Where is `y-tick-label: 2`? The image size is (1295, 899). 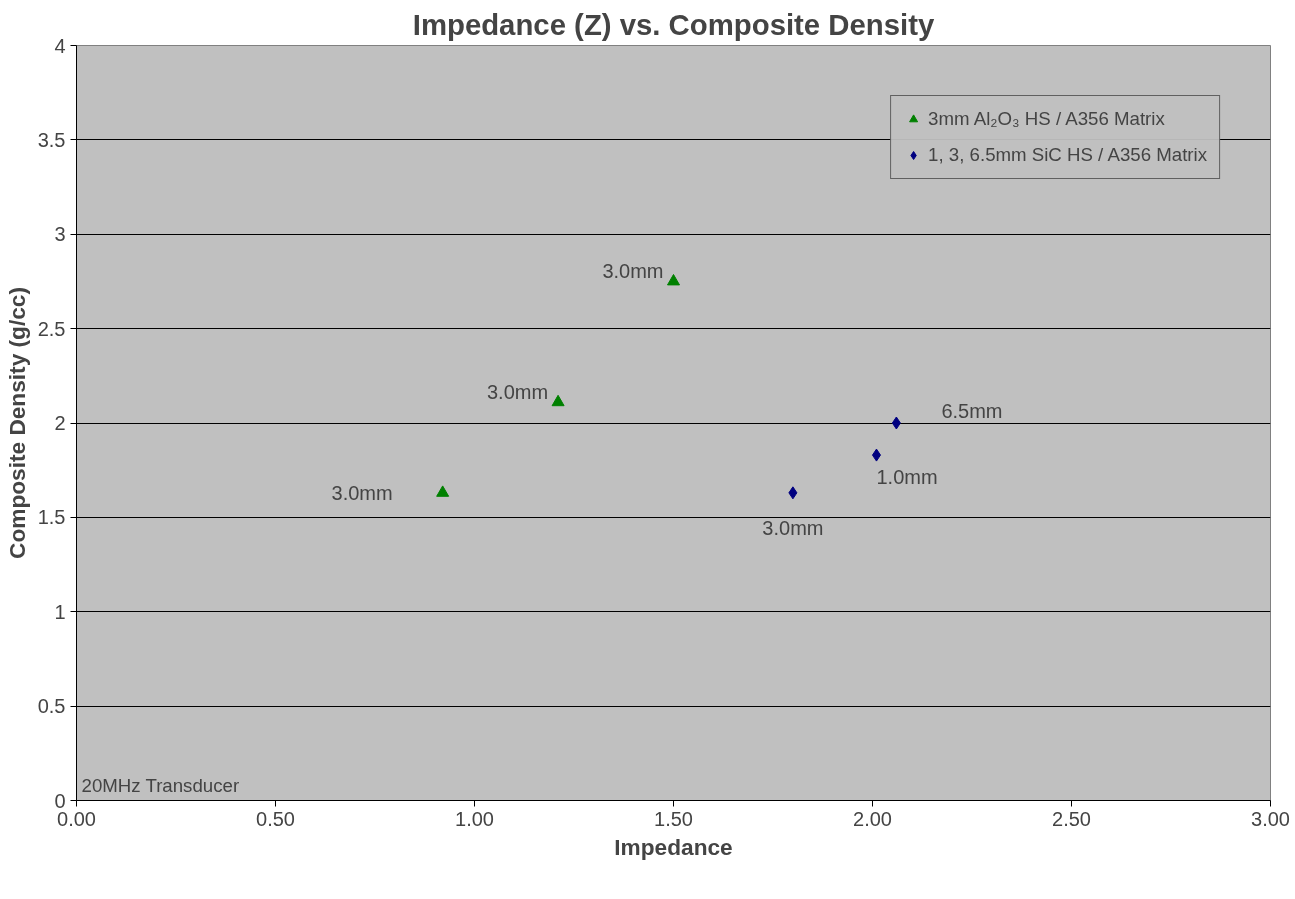 y-tick-label: 2 is located at coordinates (60, 423).